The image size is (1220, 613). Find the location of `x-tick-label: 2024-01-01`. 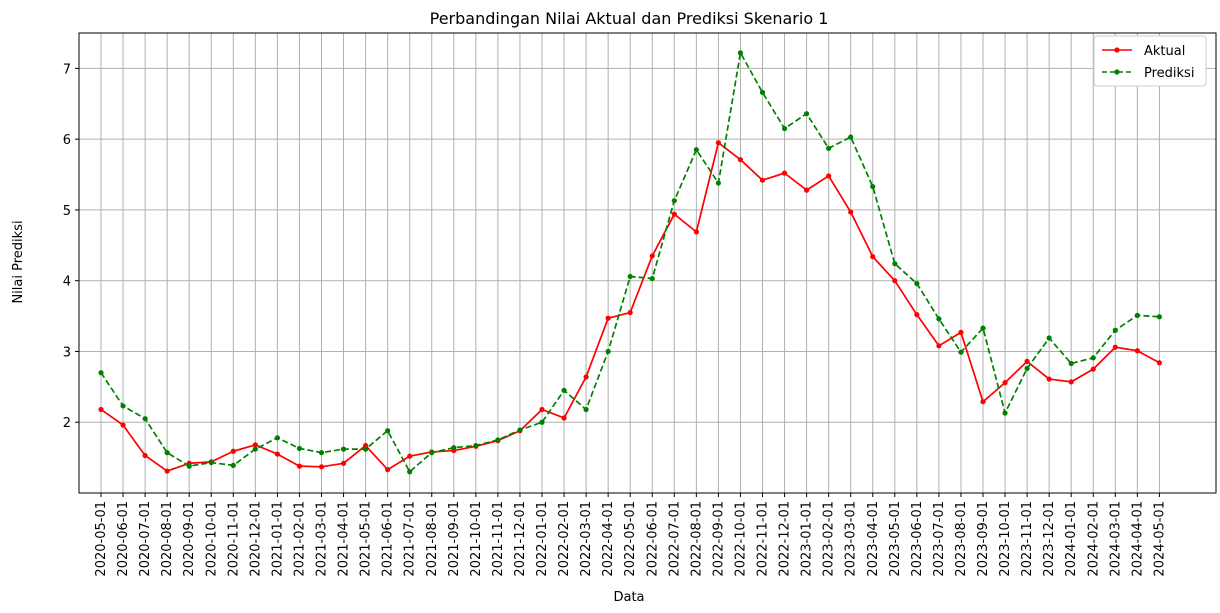

x-tick-label: 2024-01-01 is located at coordinates (1071, 539).